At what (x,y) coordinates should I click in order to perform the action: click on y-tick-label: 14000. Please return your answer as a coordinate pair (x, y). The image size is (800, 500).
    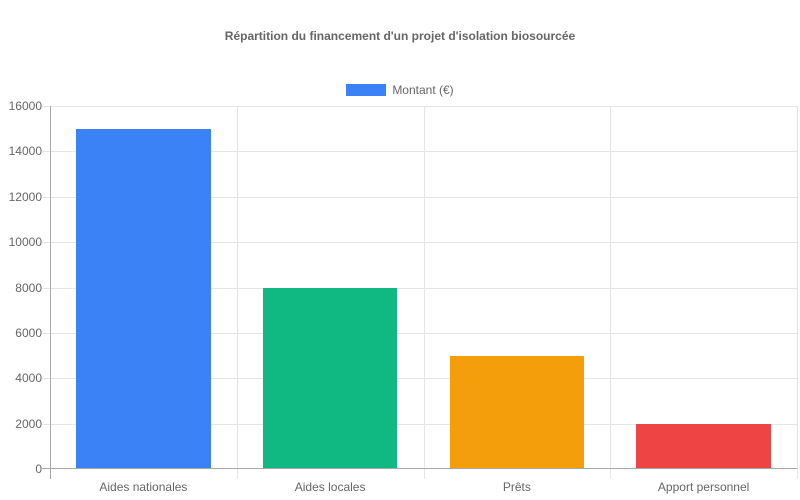
    Looking at the image, I should click on (25, 151).